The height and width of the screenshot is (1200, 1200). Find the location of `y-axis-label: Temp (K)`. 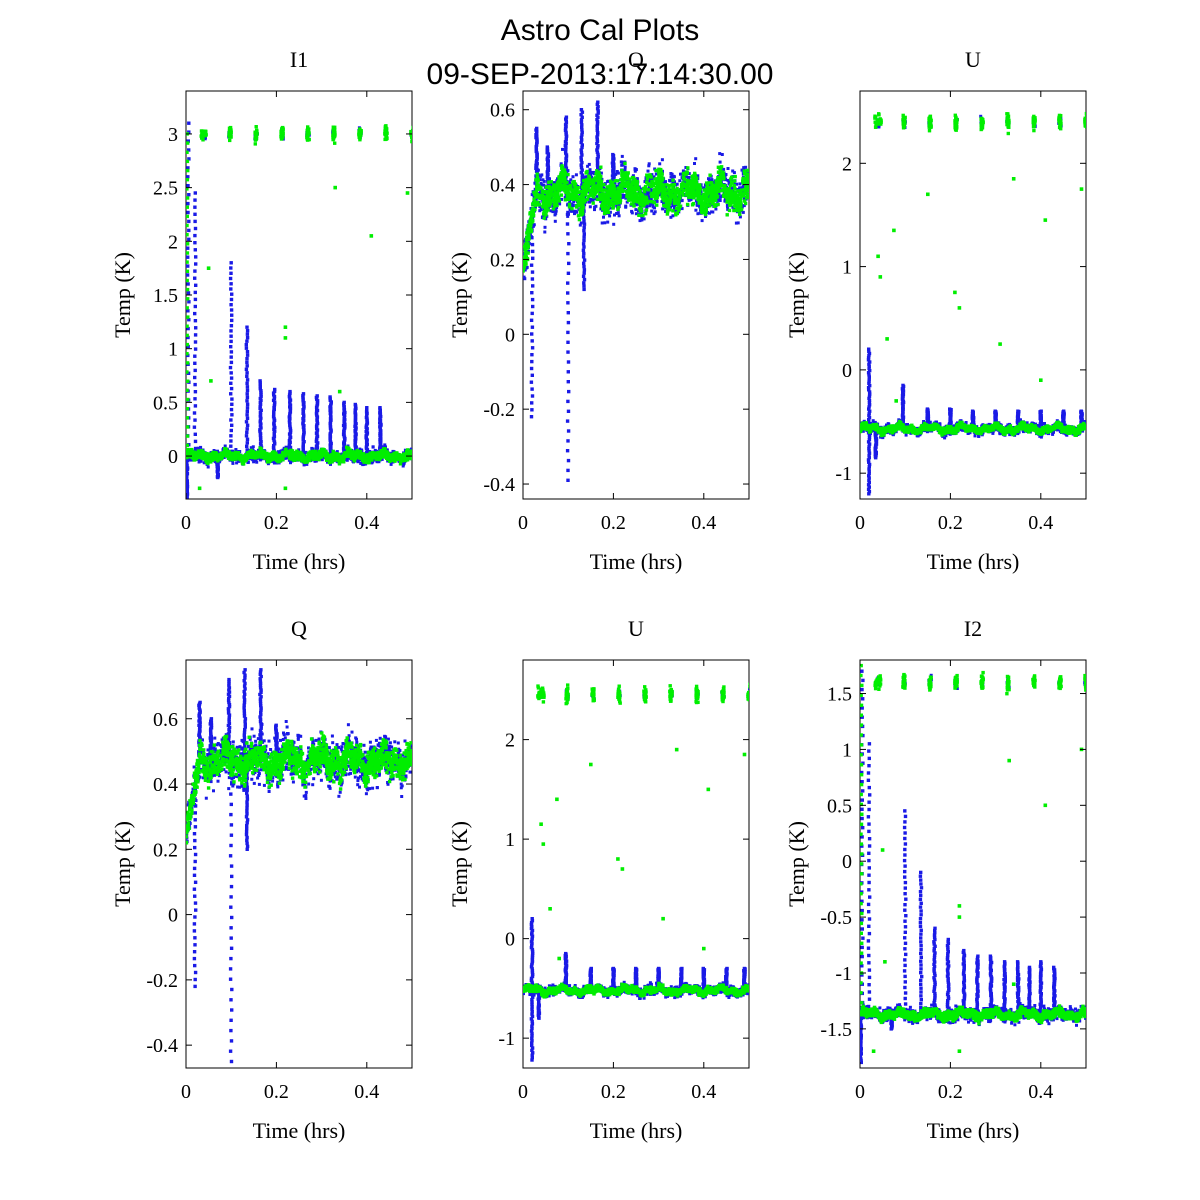

y-axis-label: Temp (K) is located at coordinates (122, 295).